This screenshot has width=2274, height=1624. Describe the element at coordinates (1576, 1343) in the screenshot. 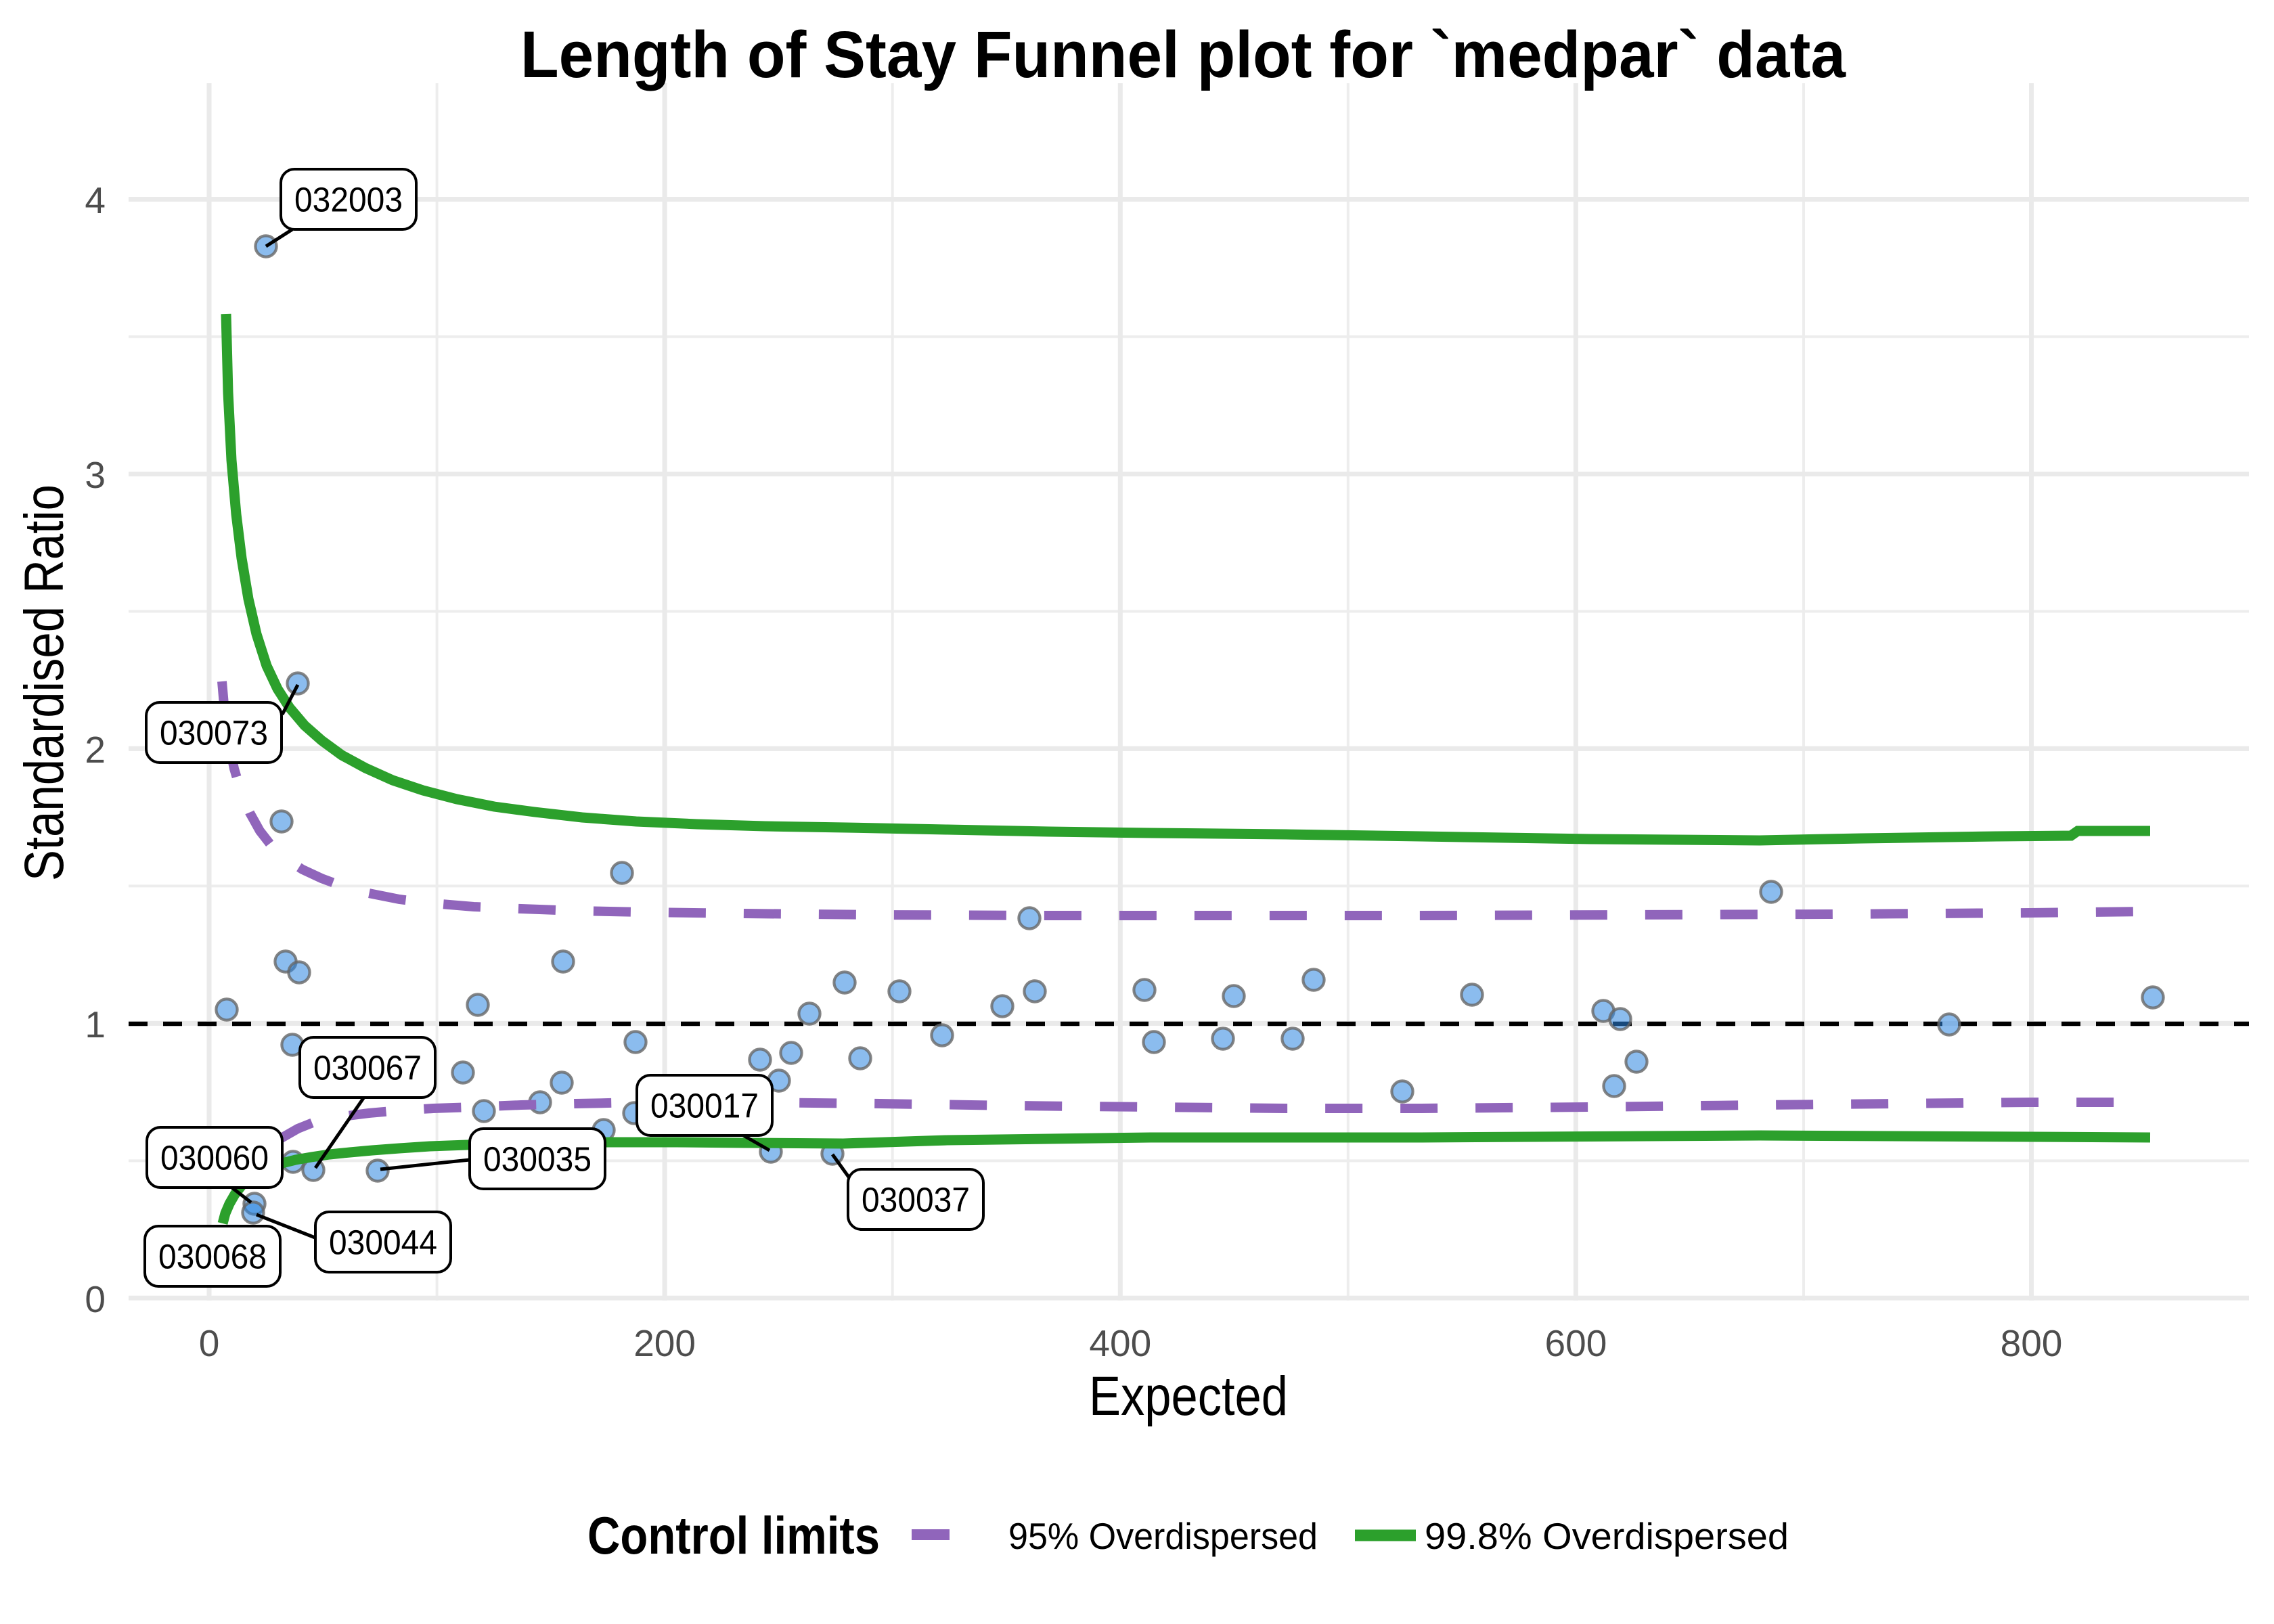

I see `svg-text: 600` at that location.